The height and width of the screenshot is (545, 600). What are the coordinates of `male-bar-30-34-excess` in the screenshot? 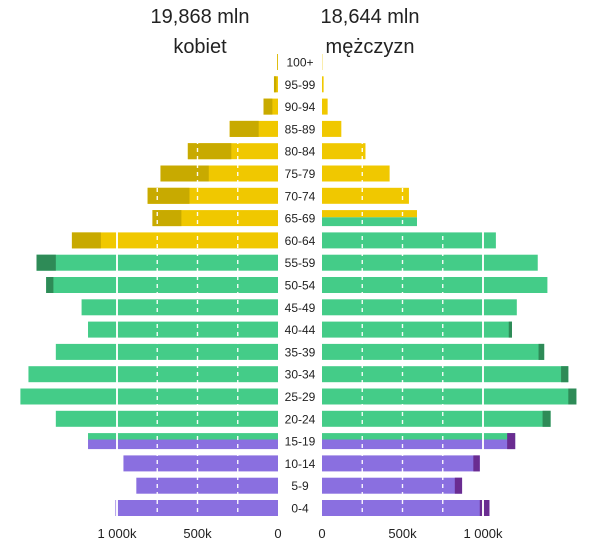 It's located at (565, 374).